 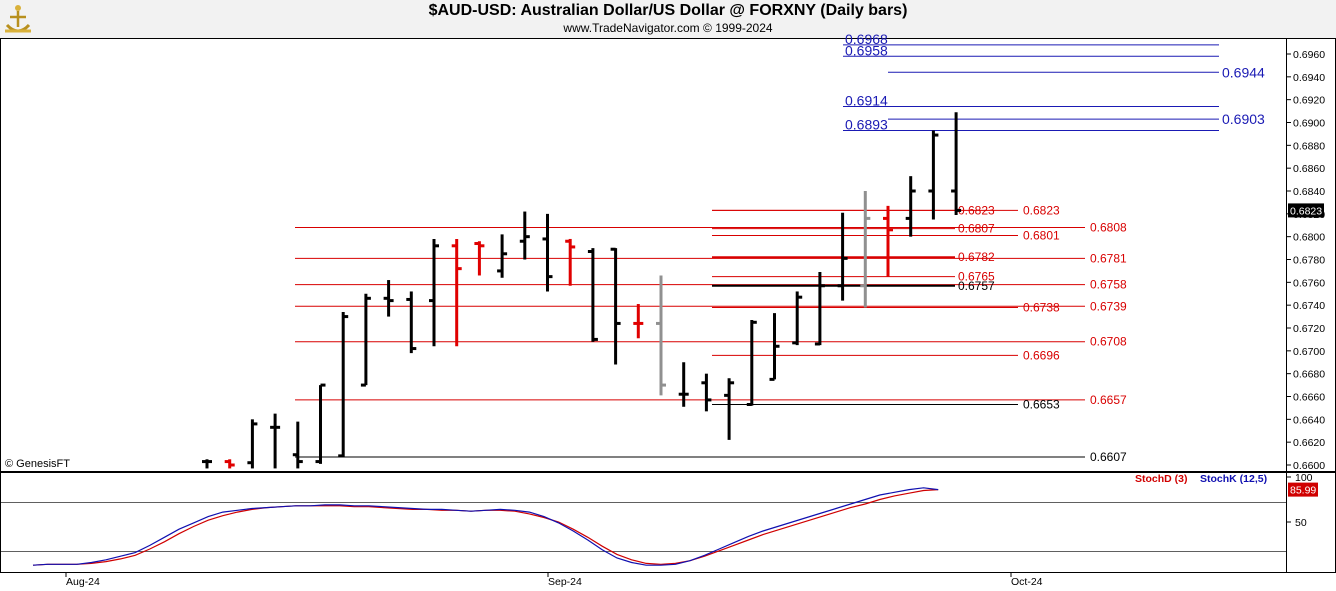 What do you see at coordinates (1161, 479) in the screenshot?
I see `stoch-d-legend: StochD (3)` at bounding box center [1161, 479].